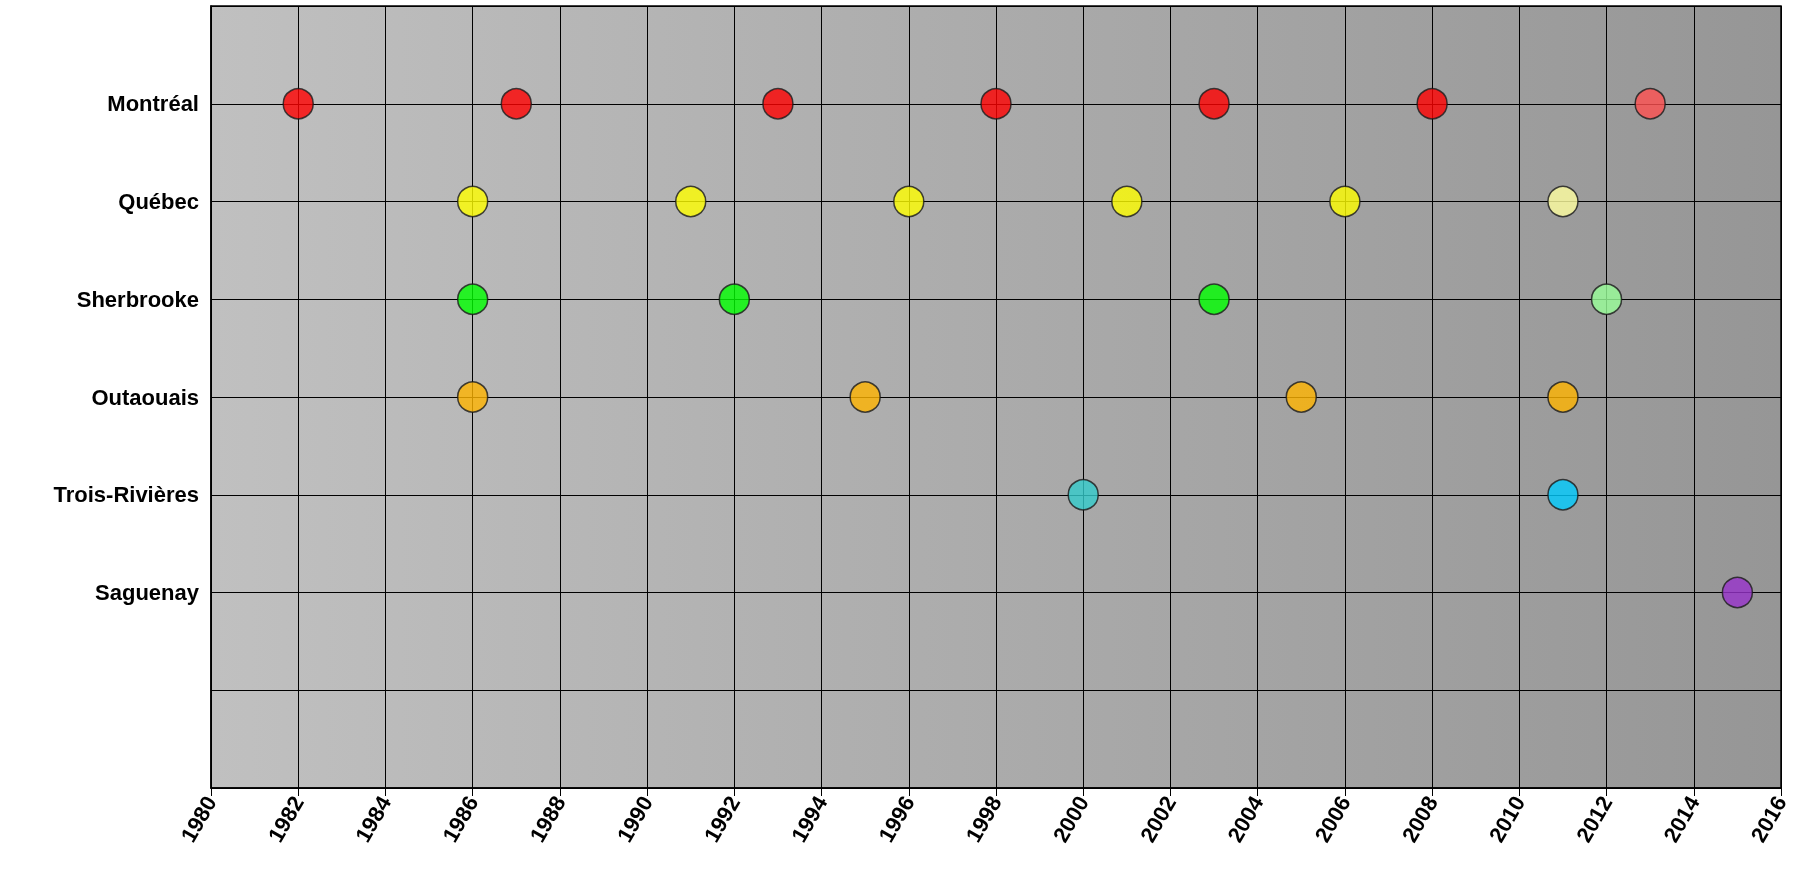 The height and width of the screenshot is (885, 1805). Describe the element at coordinates (137, 299) in the screenshot. I see `y-tick-label: Sherbrooke` at that location.